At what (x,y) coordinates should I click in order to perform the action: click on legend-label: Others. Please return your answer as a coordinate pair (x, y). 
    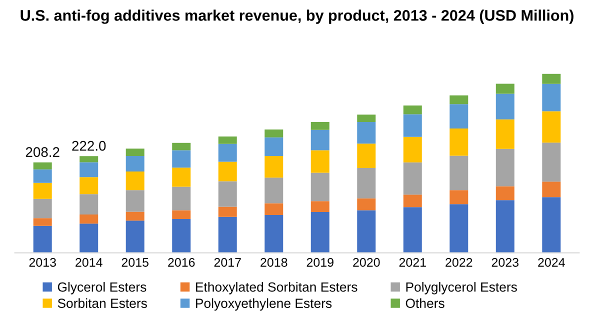
    Looking at the image, I should click on (425, 303).